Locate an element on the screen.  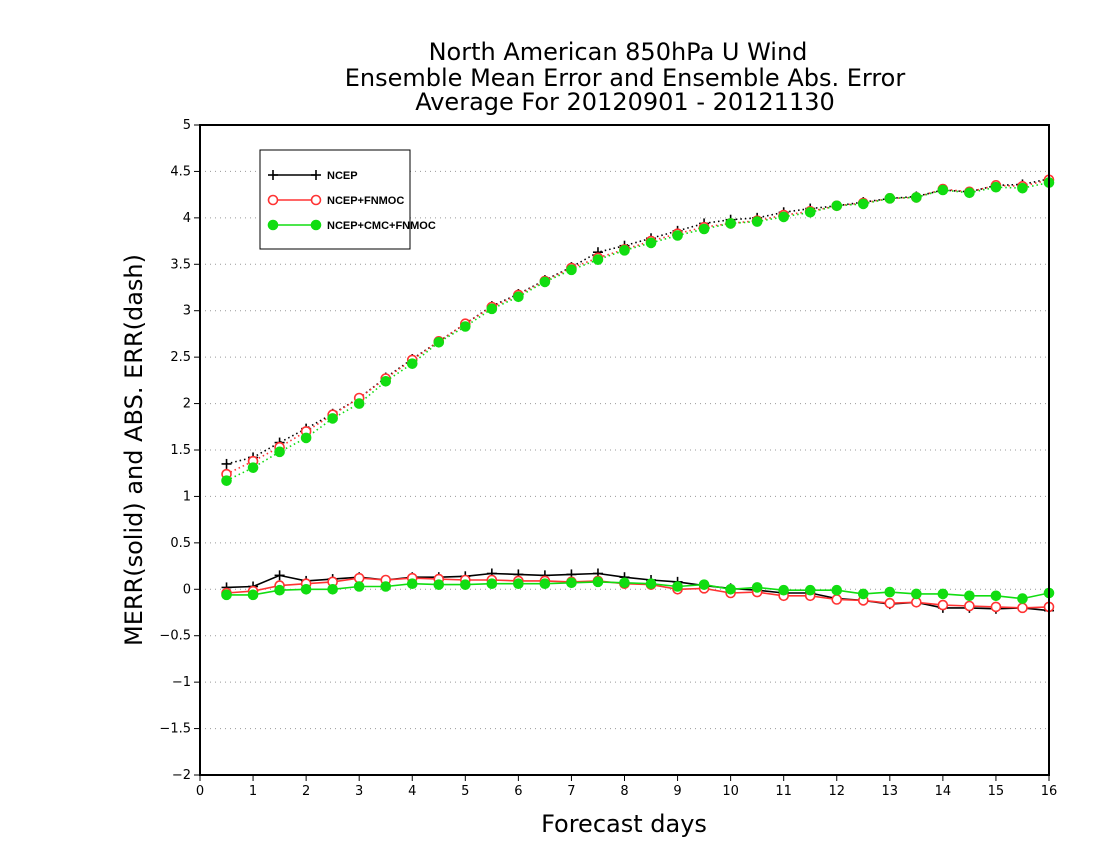
y-tick-label: −1 is located at coordinates (181, 682).